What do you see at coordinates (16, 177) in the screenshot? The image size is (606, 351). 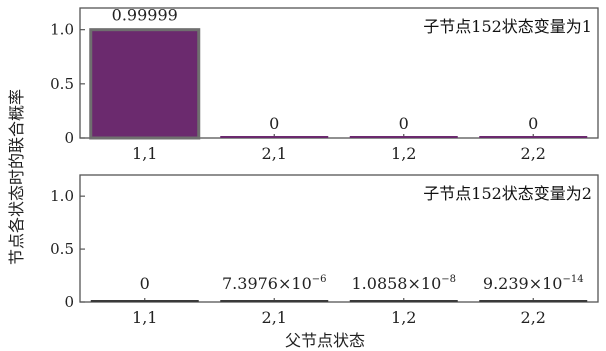 I see `shared-y-axis-label: 节点各状态时的联合概率` at bounding box center [16, 177].